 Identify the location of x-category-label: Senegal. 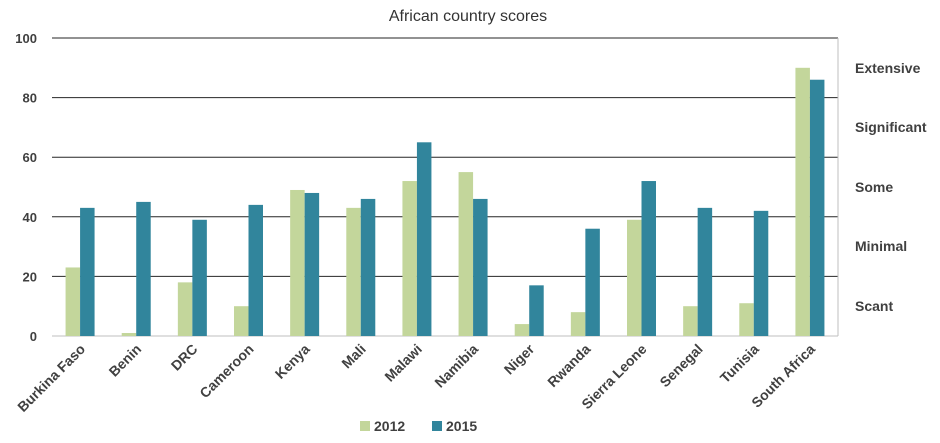
(680, 365).